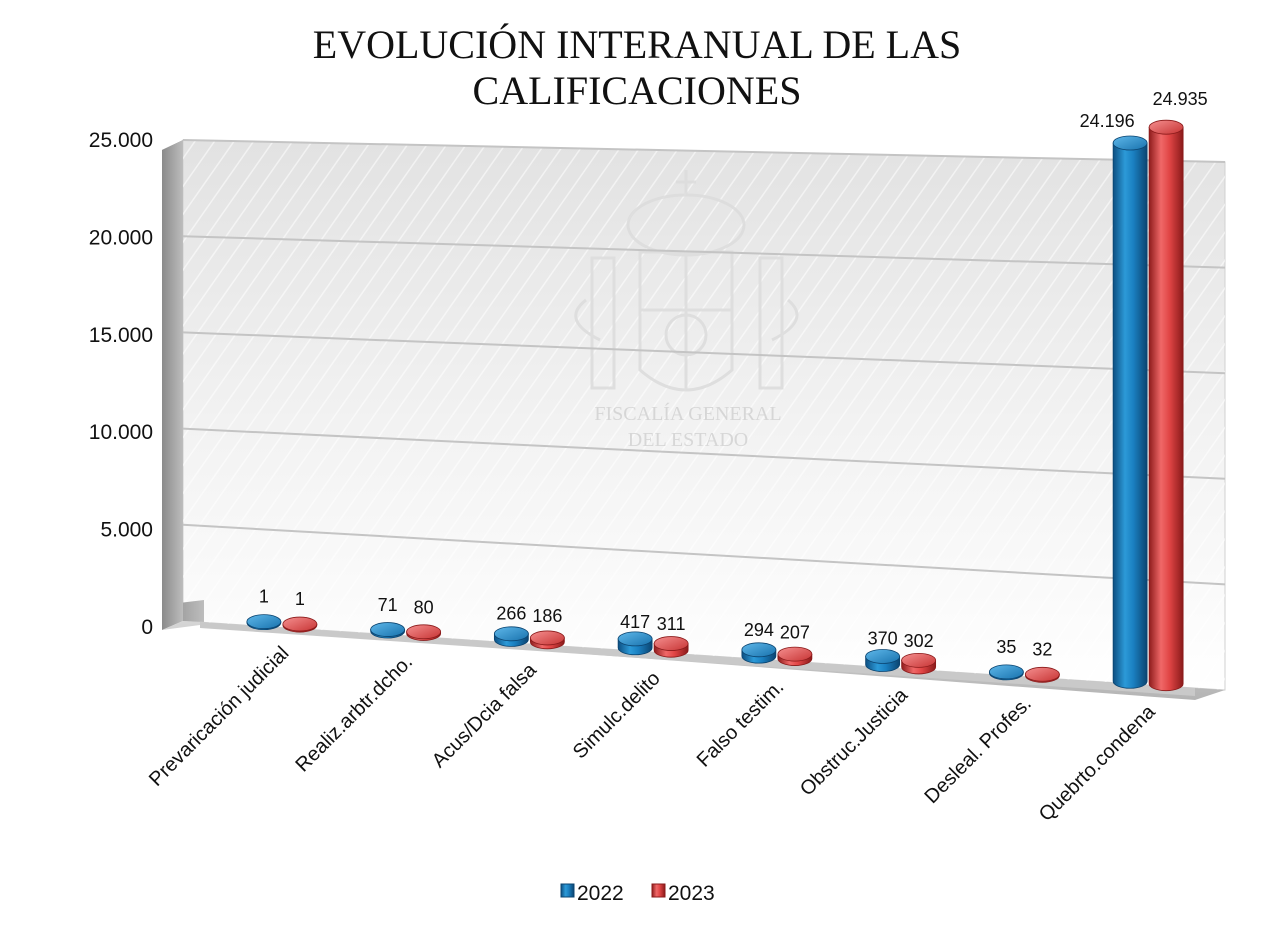 This screenshot has width=1275, height=945. What do you see at coordinates (1107, 121) in the screenshot?
I see `data-label-2022-7: 24.196` at bounding box center [1107, 121].